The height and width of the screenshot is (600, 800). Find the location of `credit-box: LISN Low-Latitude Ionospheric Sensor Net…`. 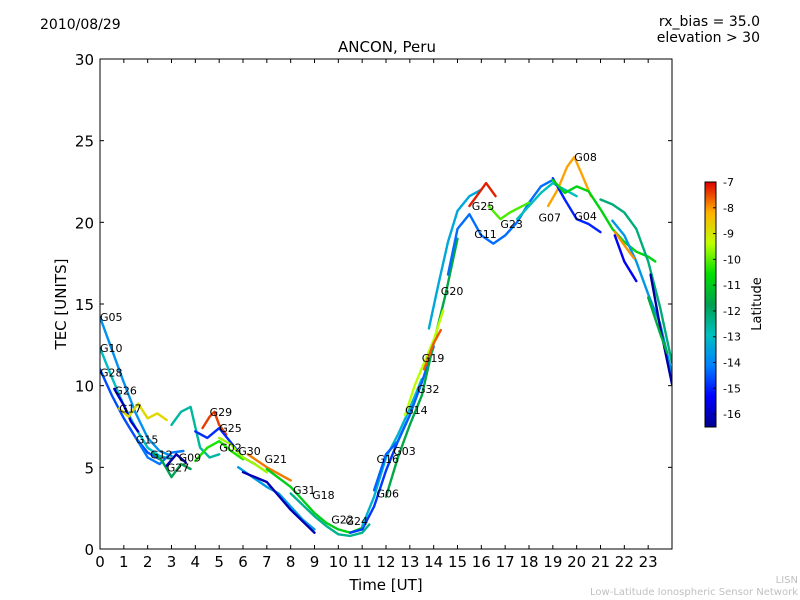

credit-box: LISN Low-Latitude Ionospheric Sensor Net… is located at coordinates (694, 587).